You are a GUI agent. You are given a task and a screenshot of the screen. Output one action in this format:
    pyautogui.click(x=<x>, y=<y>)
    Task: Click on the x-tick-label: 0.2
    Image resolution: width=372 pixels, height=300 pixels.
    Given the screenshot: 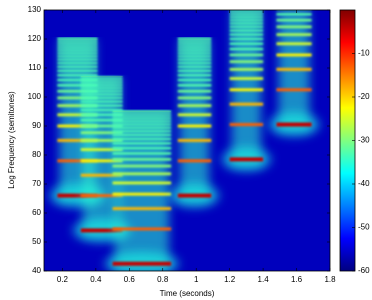 What is the action you would take?
    pyautogui.click(x=63, y=279)
    